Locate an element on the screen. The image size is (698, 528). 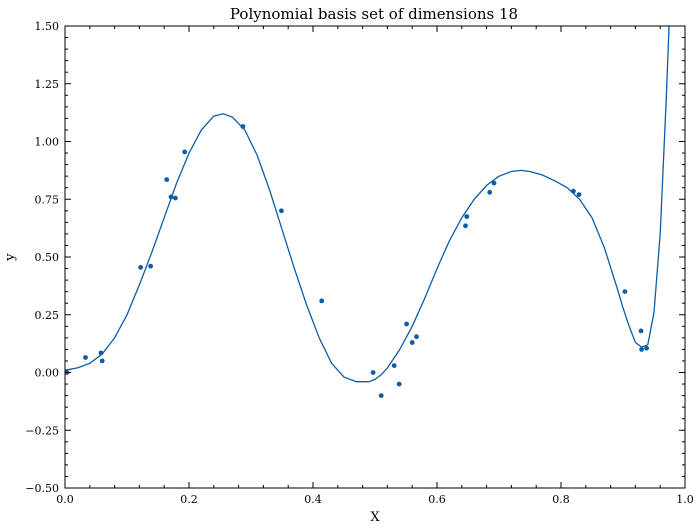
y-tick-label: −0.50 is located at coordinates (42, 488).